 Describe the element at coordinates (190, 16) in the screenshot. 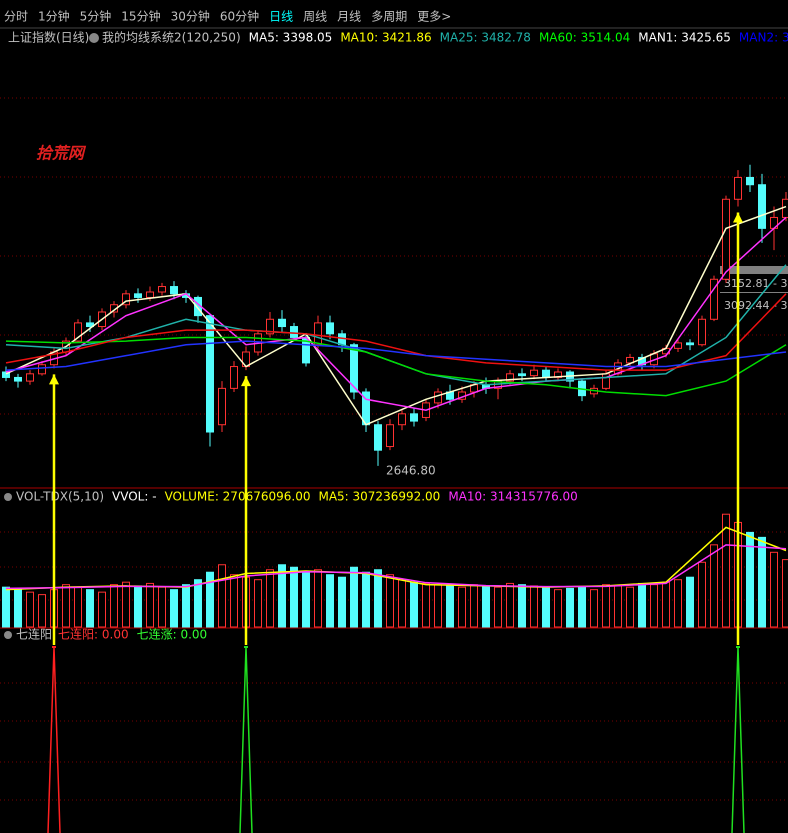

I see `toolbar-item: 30分钟` at that location.